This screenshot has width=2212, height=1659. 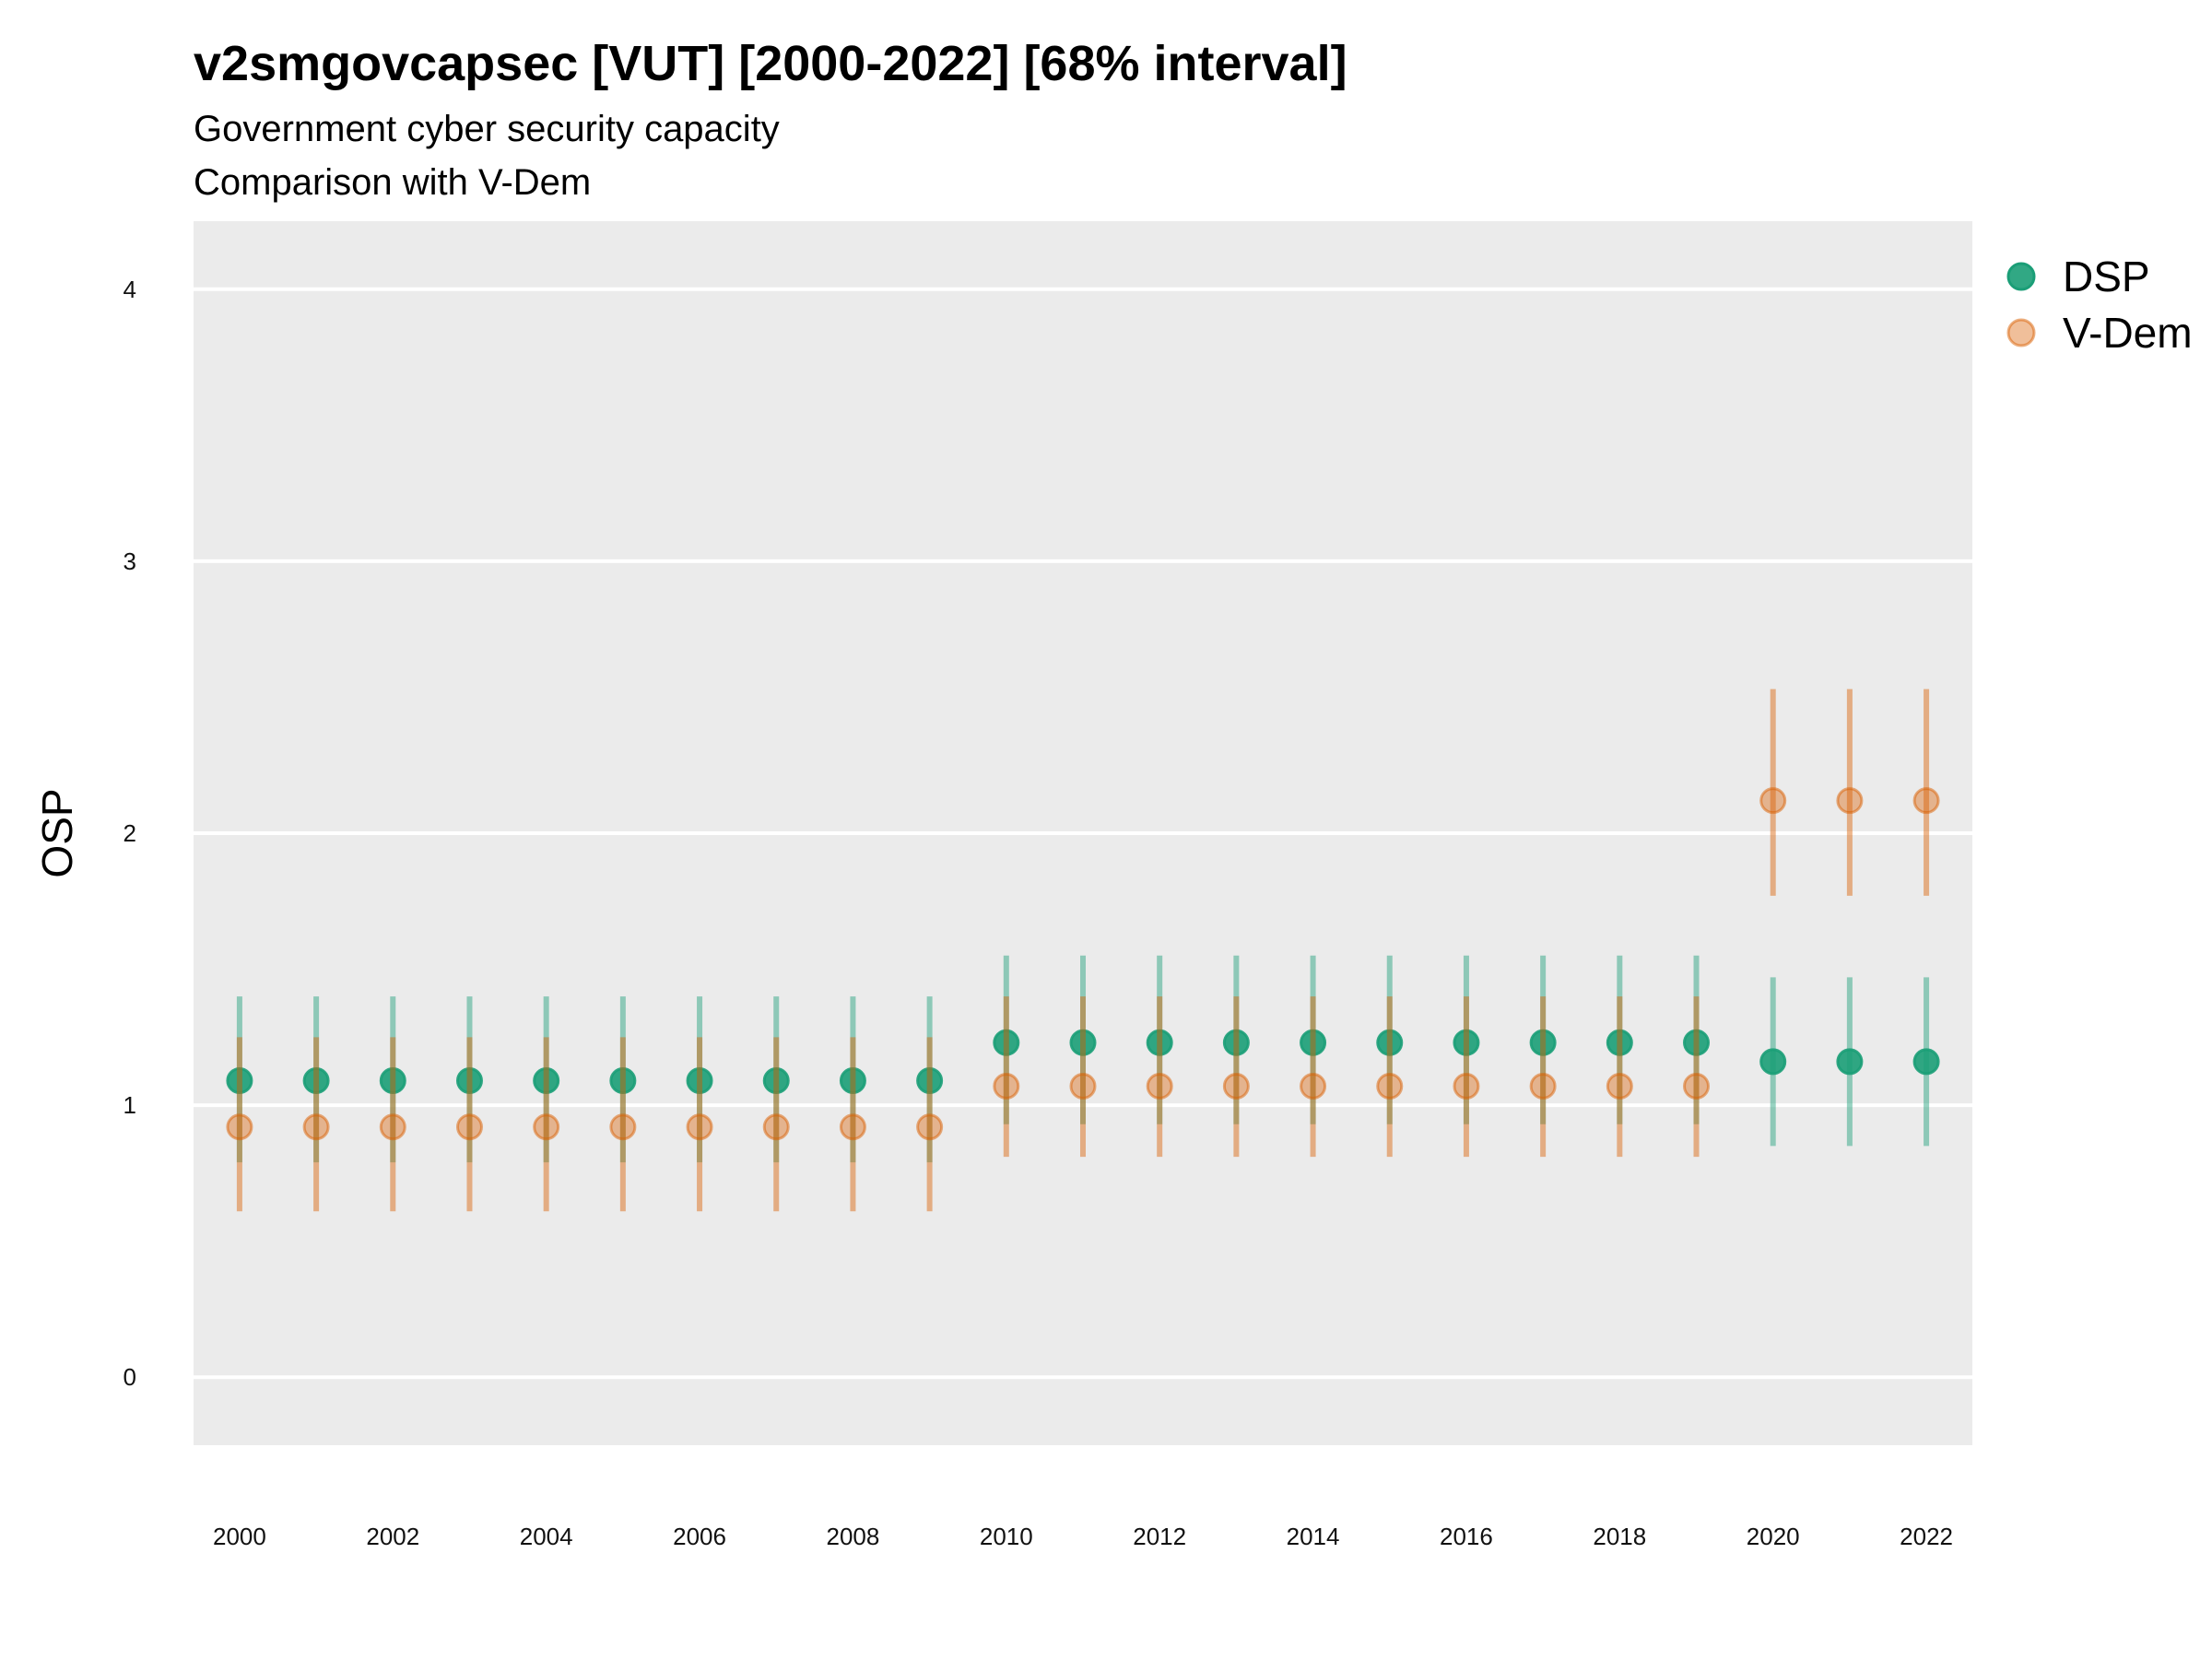 What do you see at coordinates (1159, 1536) in the screenshot?
I see `x-tick-label: 2012` at bounding box center [1159, 1536].